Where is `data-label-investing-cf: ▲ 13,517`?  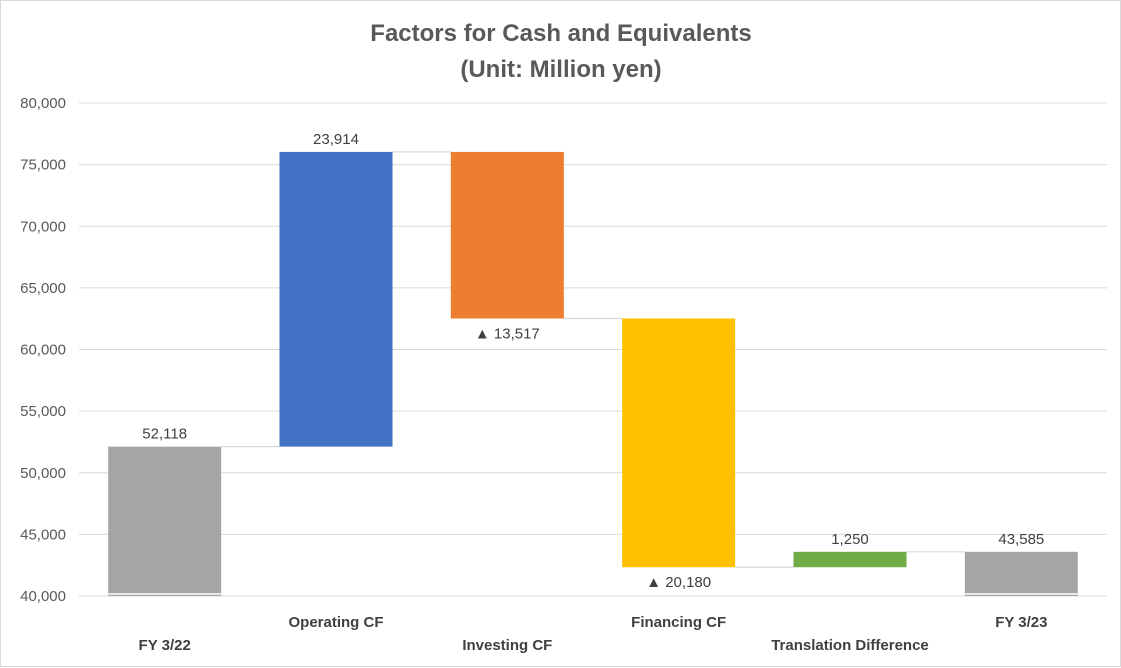 data-label-investing-cf: ▲ 13,517 is located at coordinates (507, 334).